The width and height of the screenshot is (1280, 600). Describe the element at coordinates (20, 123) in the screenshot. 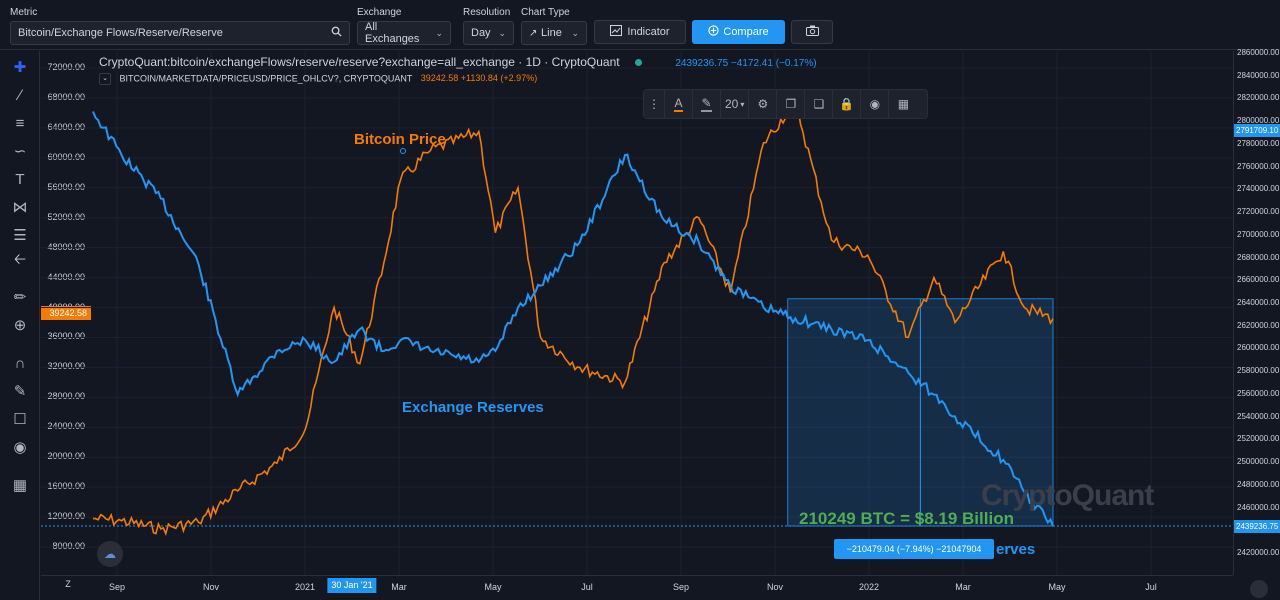

I see `fib-icon: ≡` at that location.